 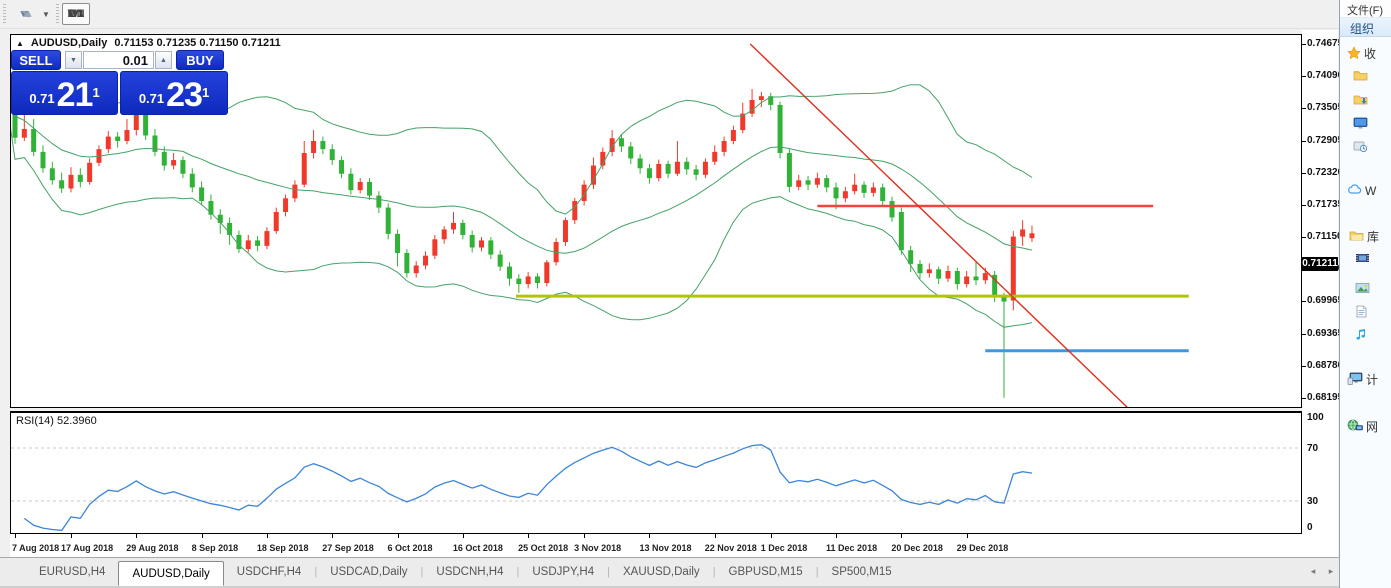 What do you see at coordinates (1361, 53) in the screenshot?
I see `explorer-item-star: 收` at bounding box center [1361, 53].